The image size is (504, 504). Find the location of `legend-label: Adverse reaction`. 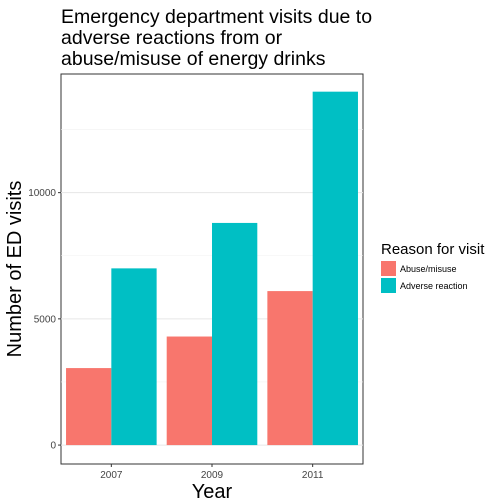

legend-label: Adverse reaction is located at coordinates (434, 286).